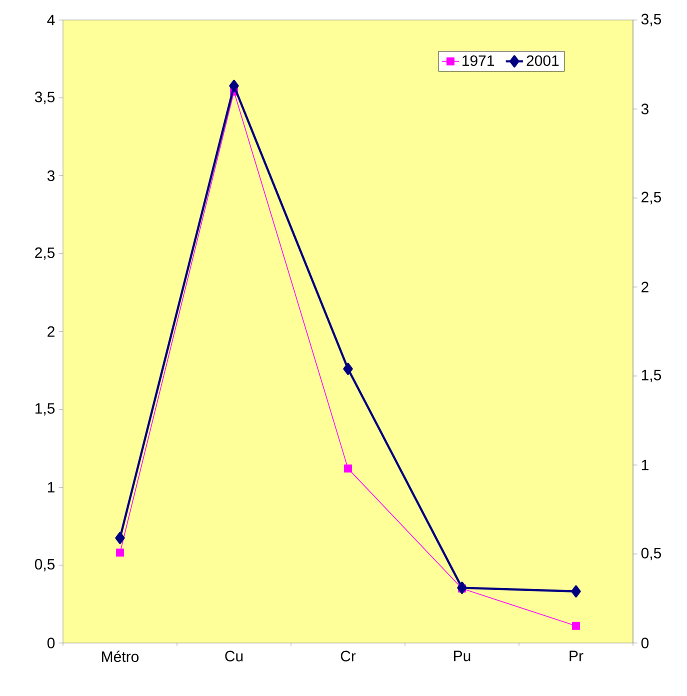 This screenshot has width=687, height=696. Describe the element at coordinates (645, 465) in the screenshot. I see `y2-tick-label: 1` at that location.